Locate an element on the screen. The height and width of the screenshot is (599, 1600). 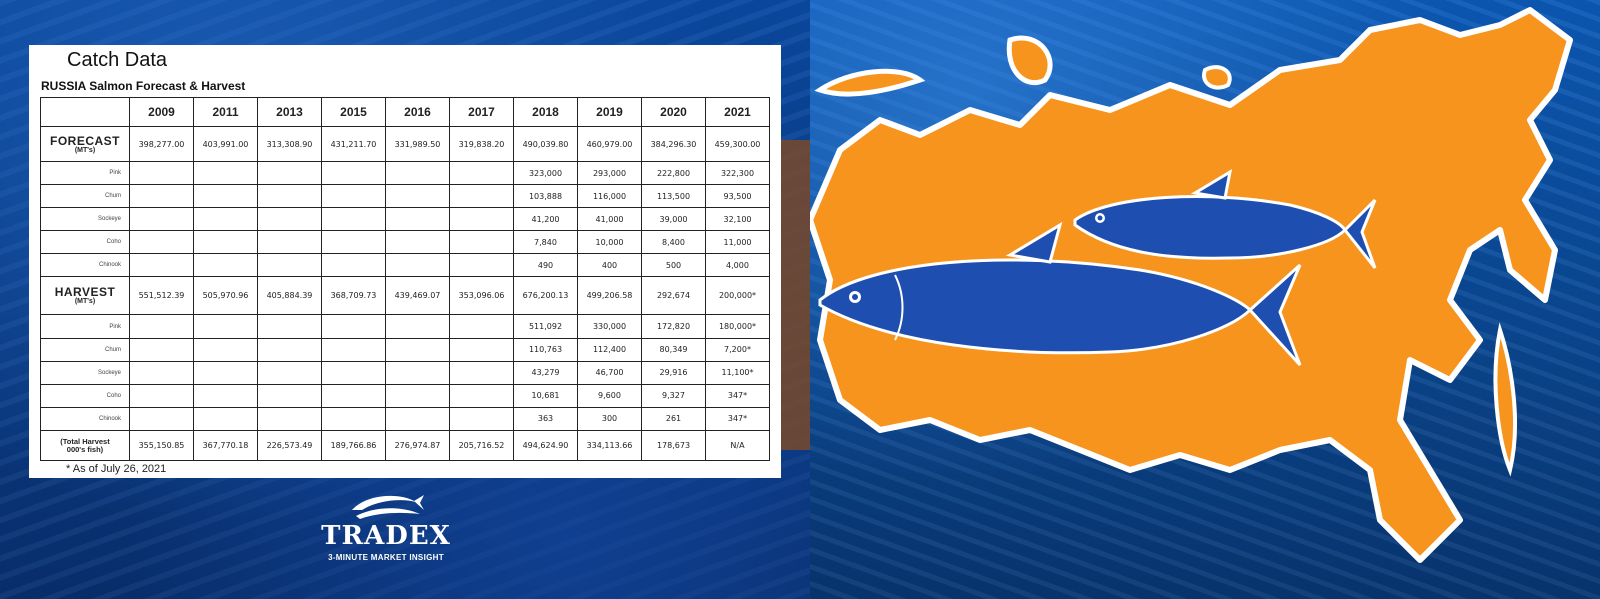
table-cell: 11,100* is located at coordinates (737, 372).